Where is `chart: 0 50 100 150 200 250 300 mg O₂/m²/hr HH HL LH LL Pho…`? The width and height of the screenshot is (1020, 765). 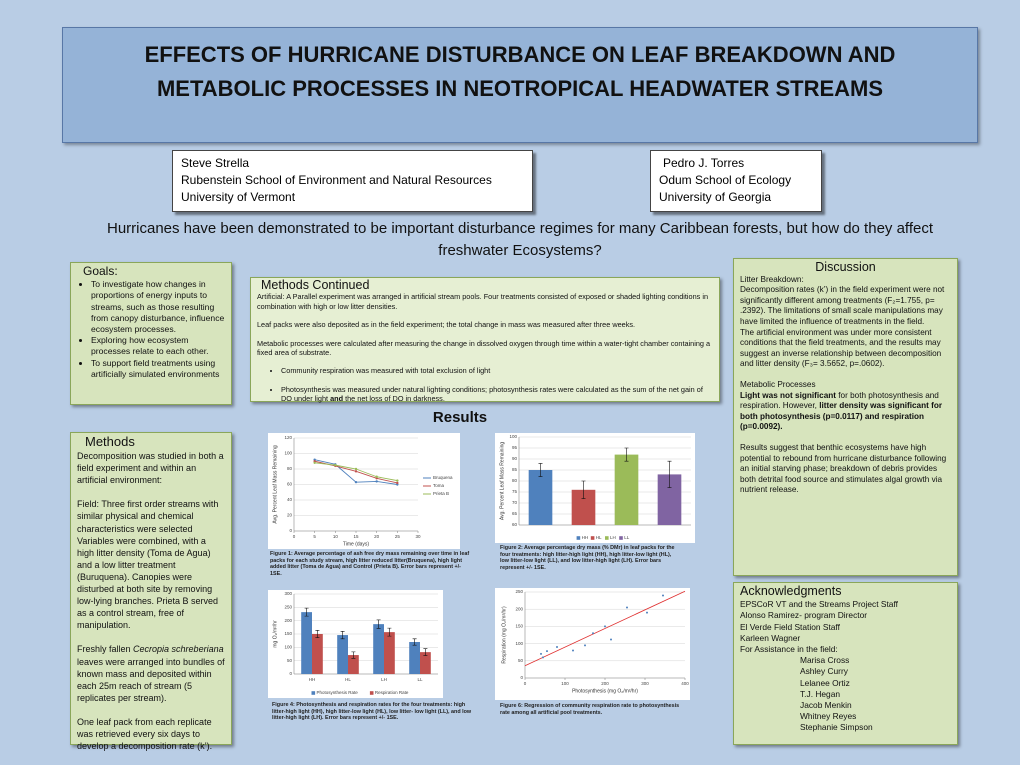
chart: 0 50 100 150 200 250 300 mg O₂/m²/hr HH HL LH LL Pho… is located at coordinates (355, 644).